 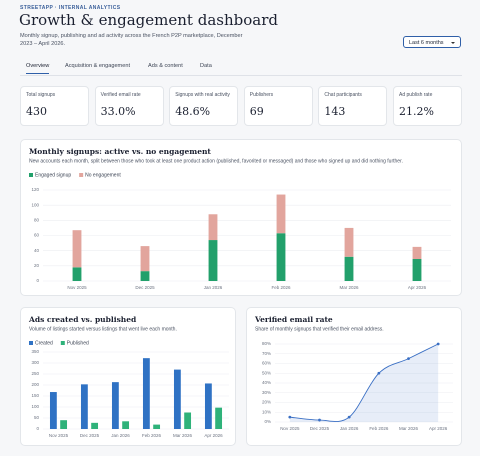 What do you see at coordinates (148, 20) in the screenshot?
I see `page-title: Growth & engagement dashboard` at bounding box center [148, 20].